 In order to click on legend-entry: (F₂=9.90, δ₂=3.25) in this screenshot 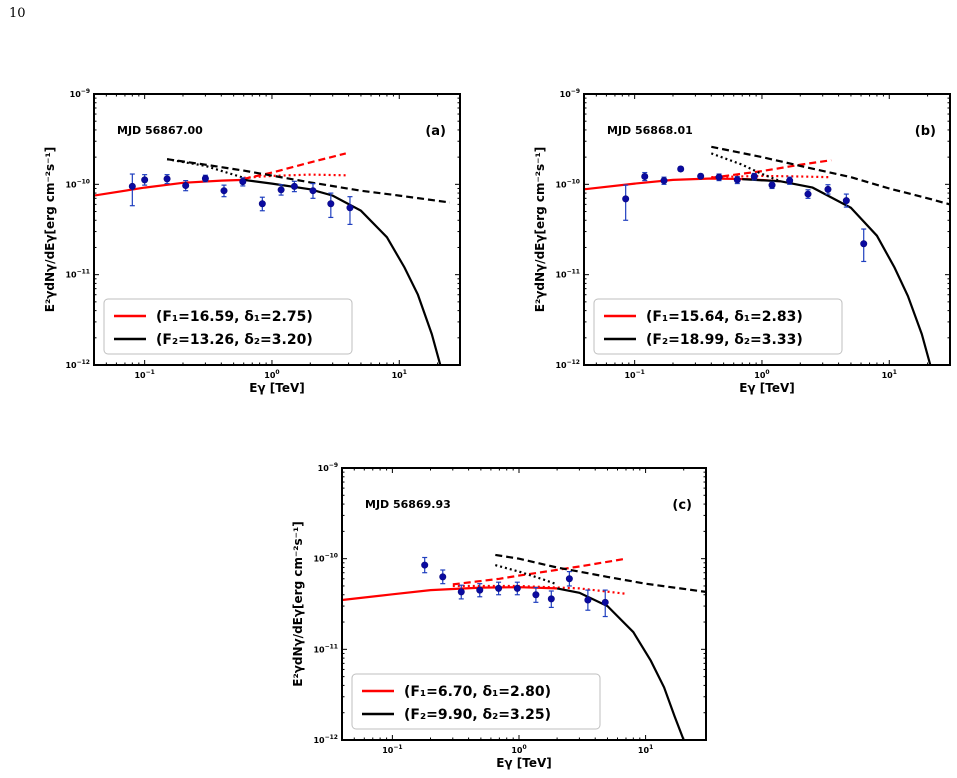, I will do `click(477, 715)`.